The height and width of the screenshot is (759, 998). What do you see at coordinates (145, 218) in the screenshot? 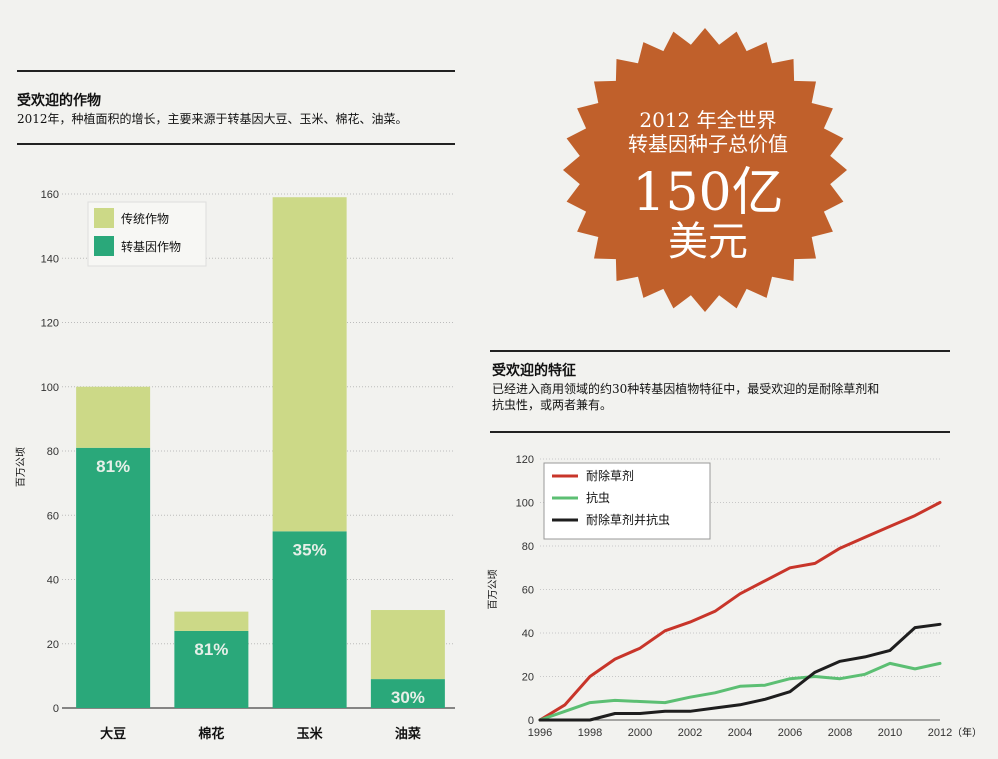
I see `legend-label: 传统作物` at bounding box center [145, 218].